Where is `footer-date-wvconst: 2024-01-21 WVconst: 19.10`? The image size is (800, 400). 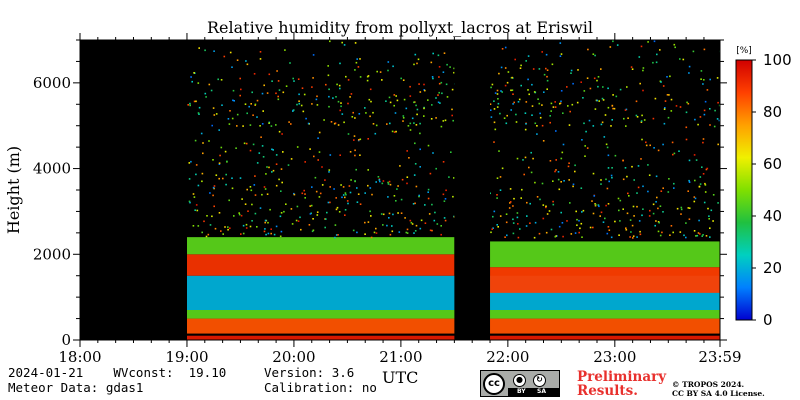
footer-date-wvconst: 2024-01-21 WVconst: 19.10 is located at coordinates (117, 372).